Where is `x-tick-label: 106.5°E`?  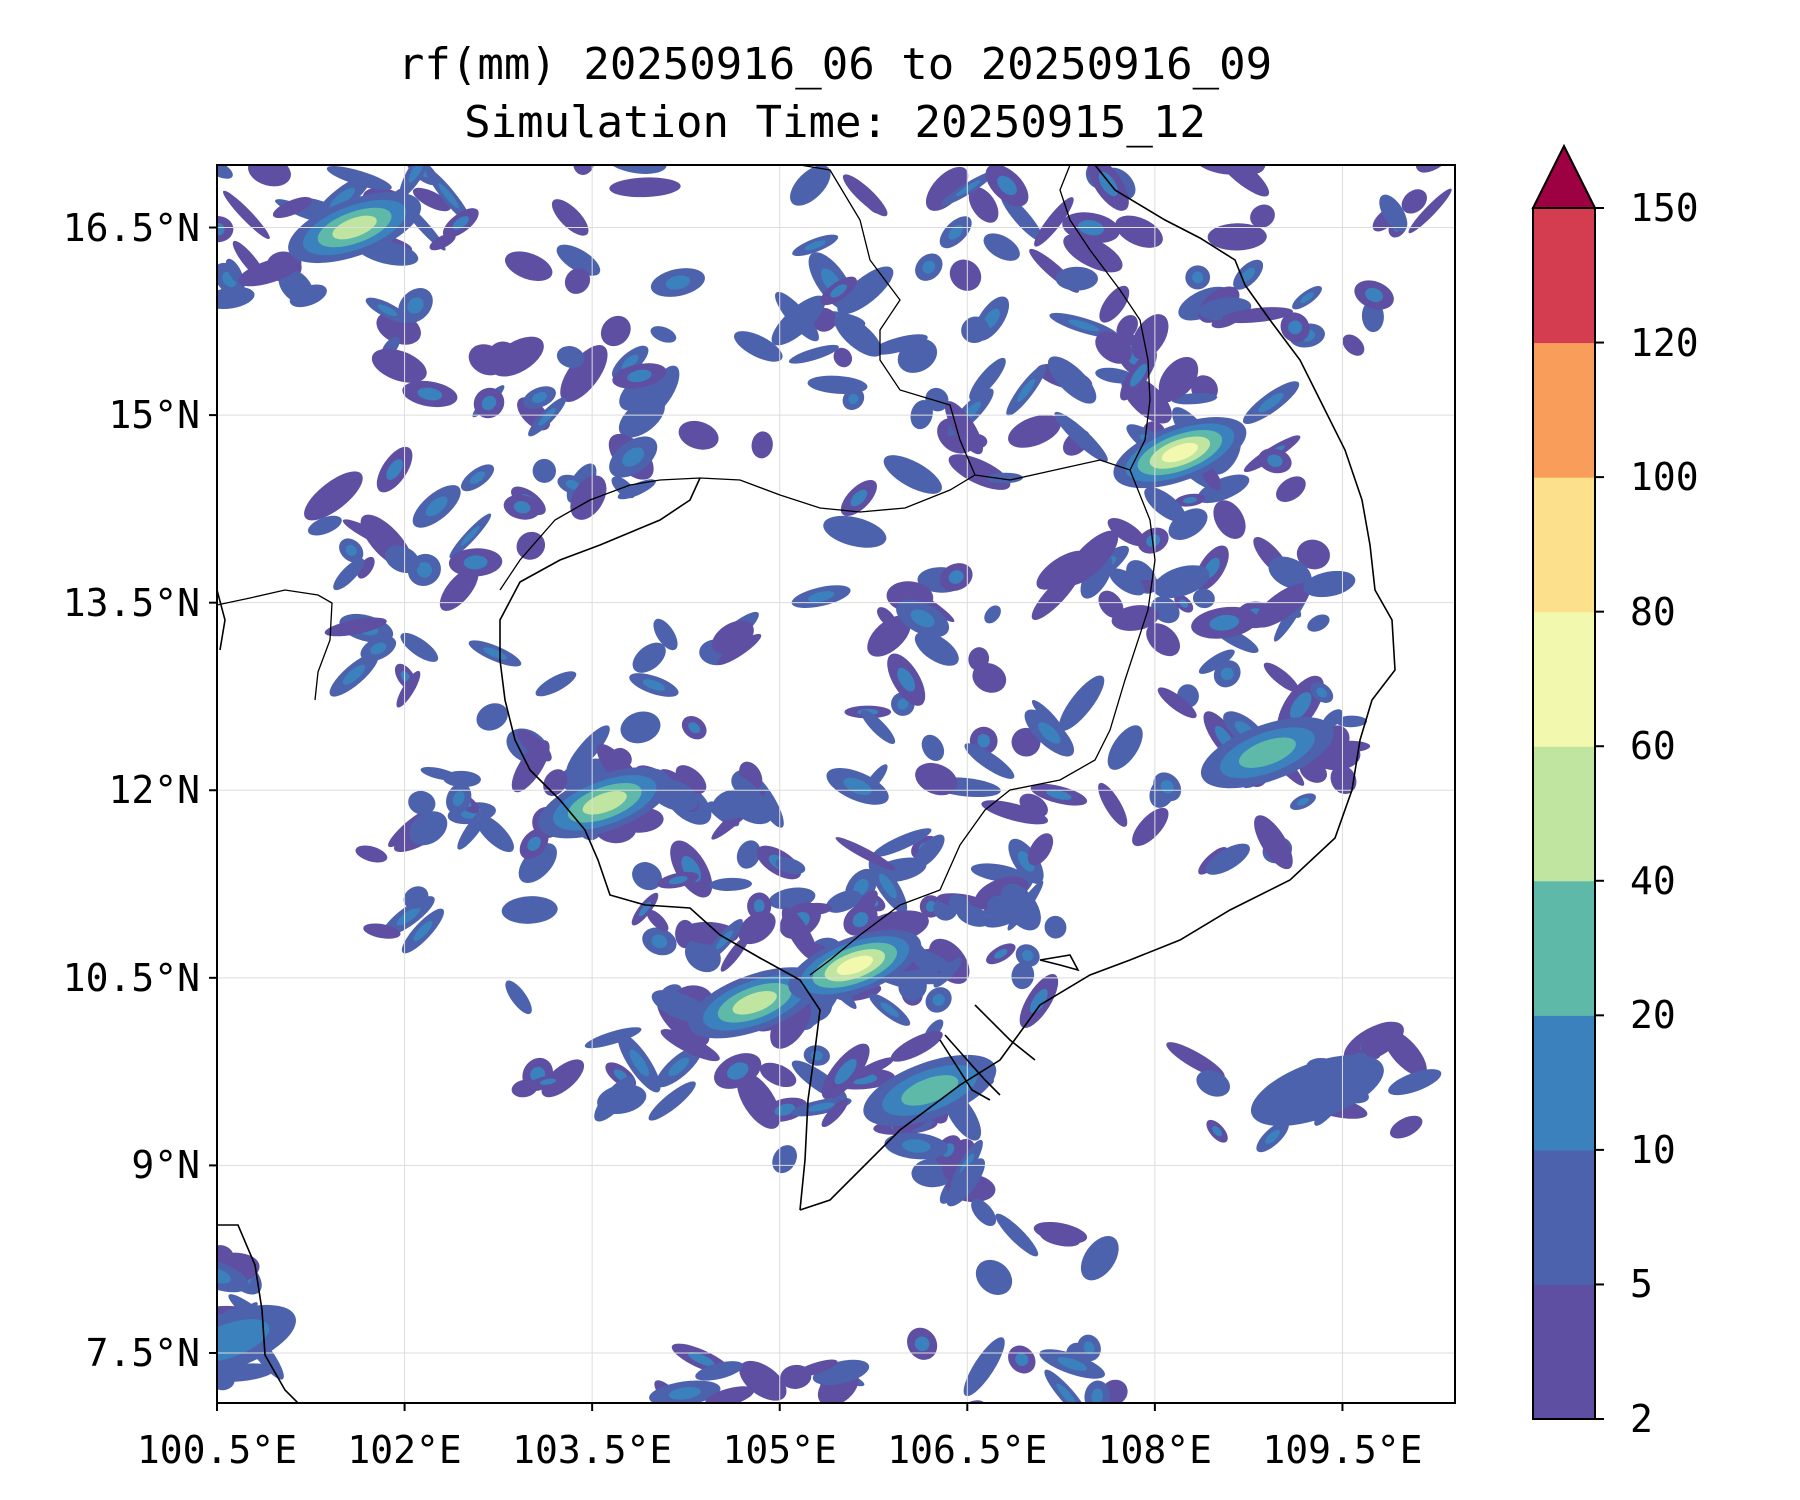
x-tick-label: 106.5°E is located at coordinates (967, 1450).